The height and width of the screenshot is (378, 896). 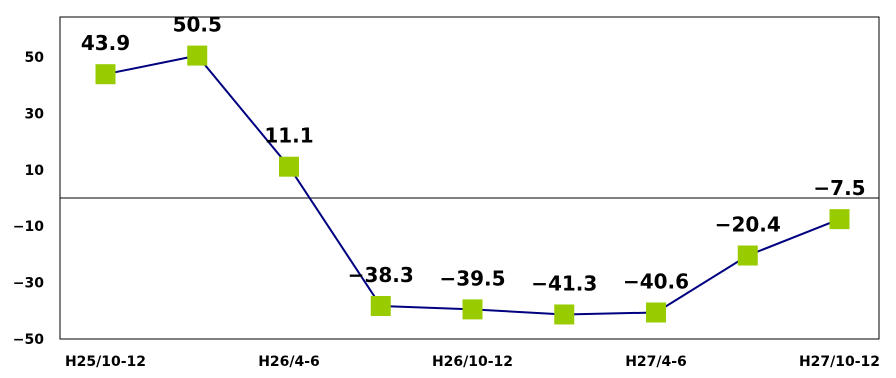 I want to click on data-label: −41.3, so click(x=564, y=283).